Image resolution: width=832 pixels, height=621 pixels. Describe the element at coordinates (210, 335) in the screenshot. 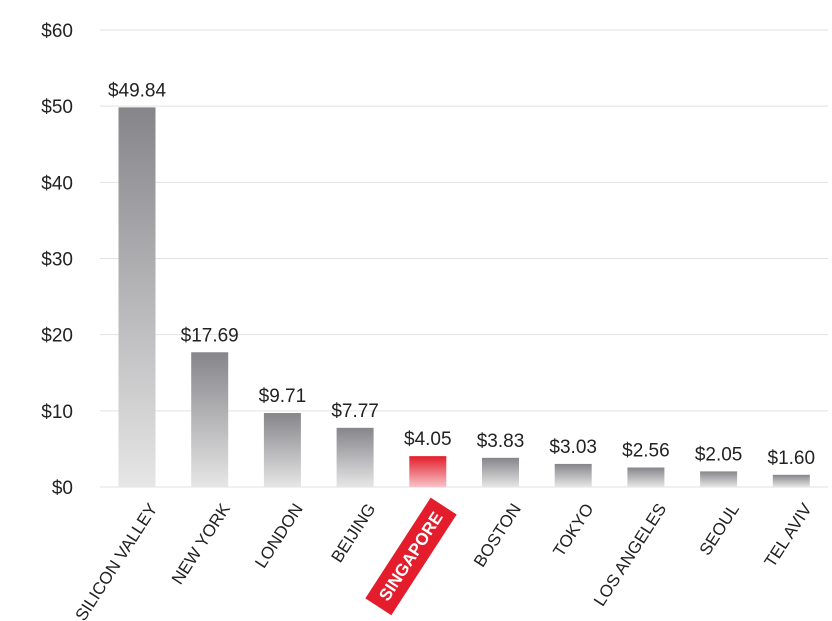

I see `data-label: $17.69` at that location.